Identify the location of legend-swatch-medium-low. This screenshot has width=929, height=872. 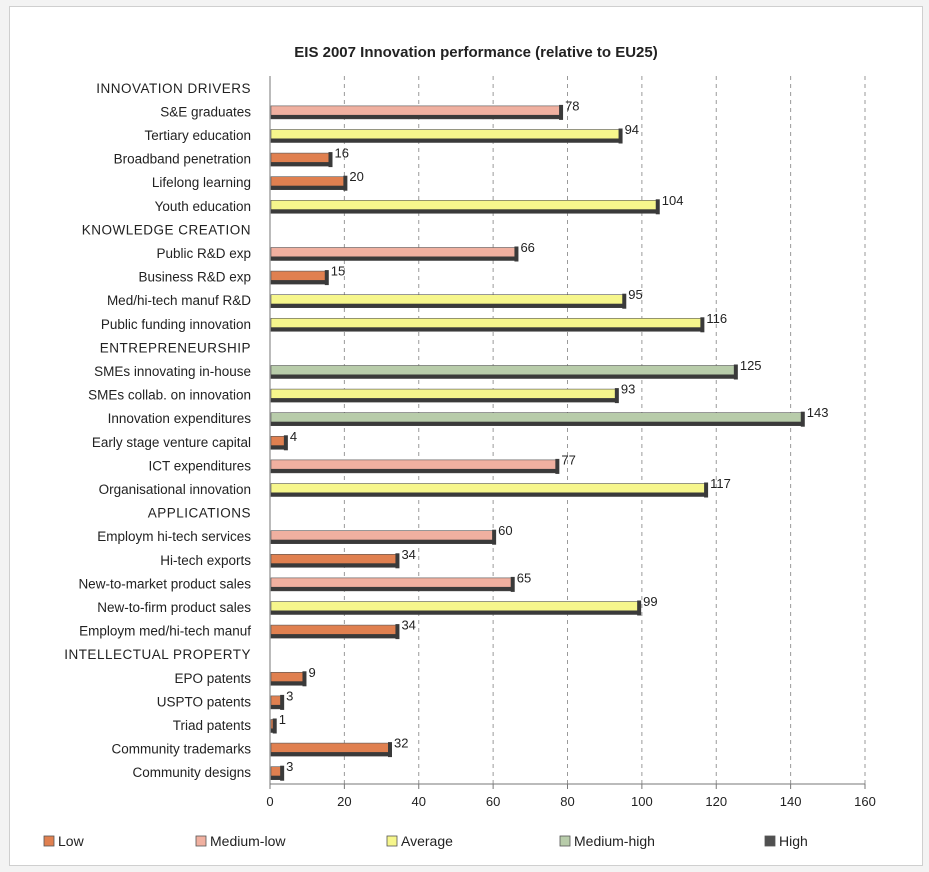
(201, 841).